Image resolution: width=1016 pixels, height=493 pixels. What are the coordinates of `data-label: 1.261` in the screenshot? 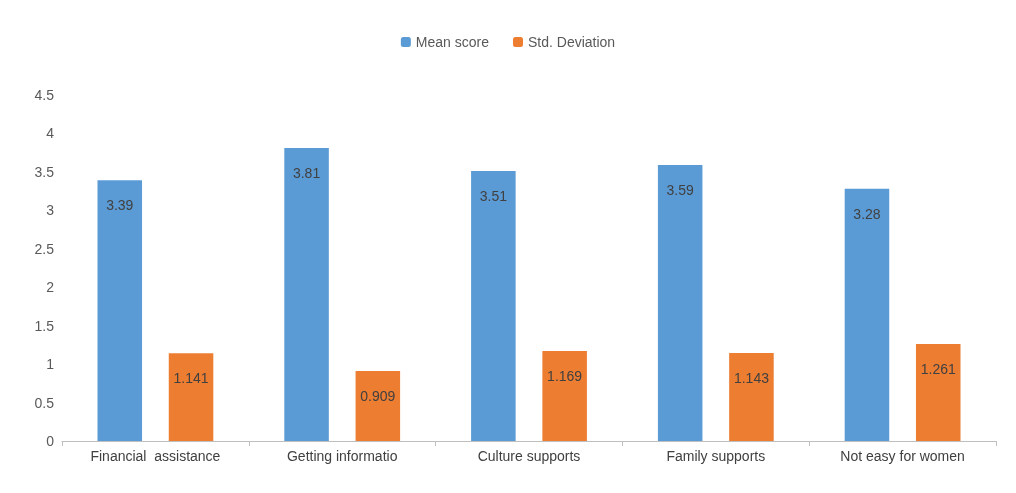 It's located at (938, 369).